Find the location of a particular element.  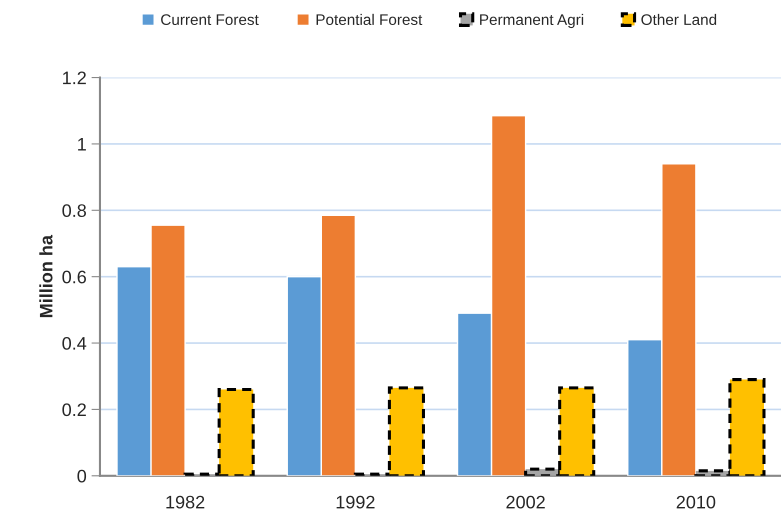

y-tick-label: 1.2 is located at coordinates (74, 77).